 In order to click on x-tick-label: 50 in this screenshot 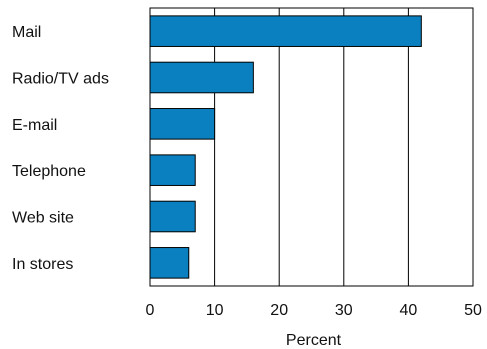, I will do `click(473, 310)`.